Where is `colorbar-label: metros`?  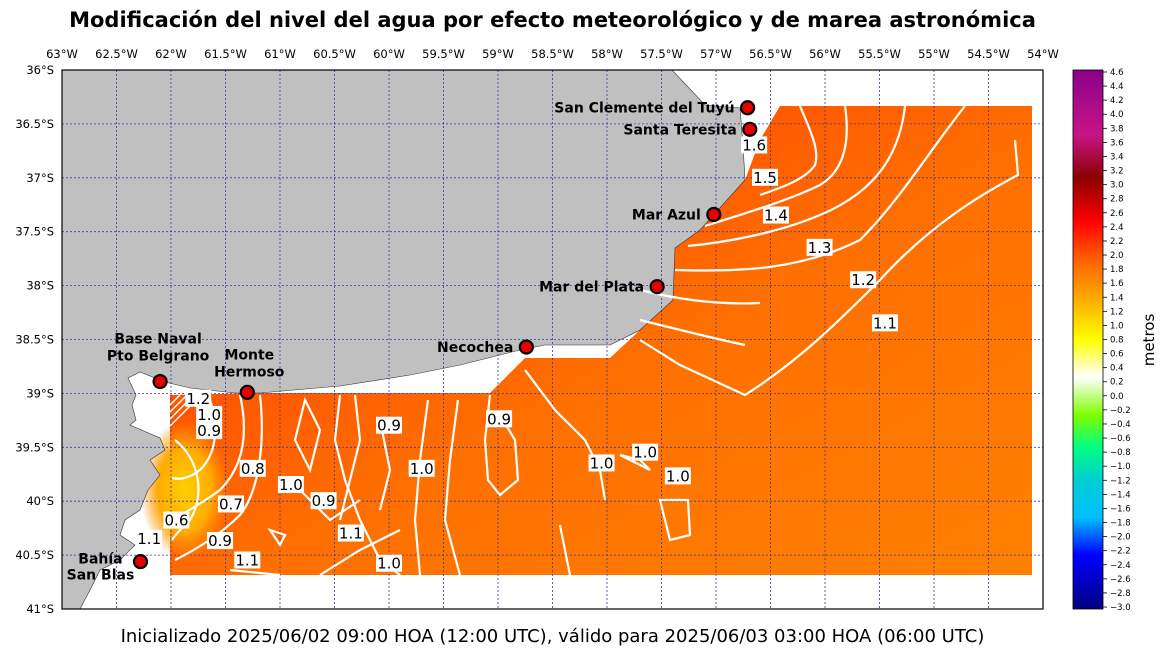 colorbar-label: metros is located at coordinates (1149, 340).